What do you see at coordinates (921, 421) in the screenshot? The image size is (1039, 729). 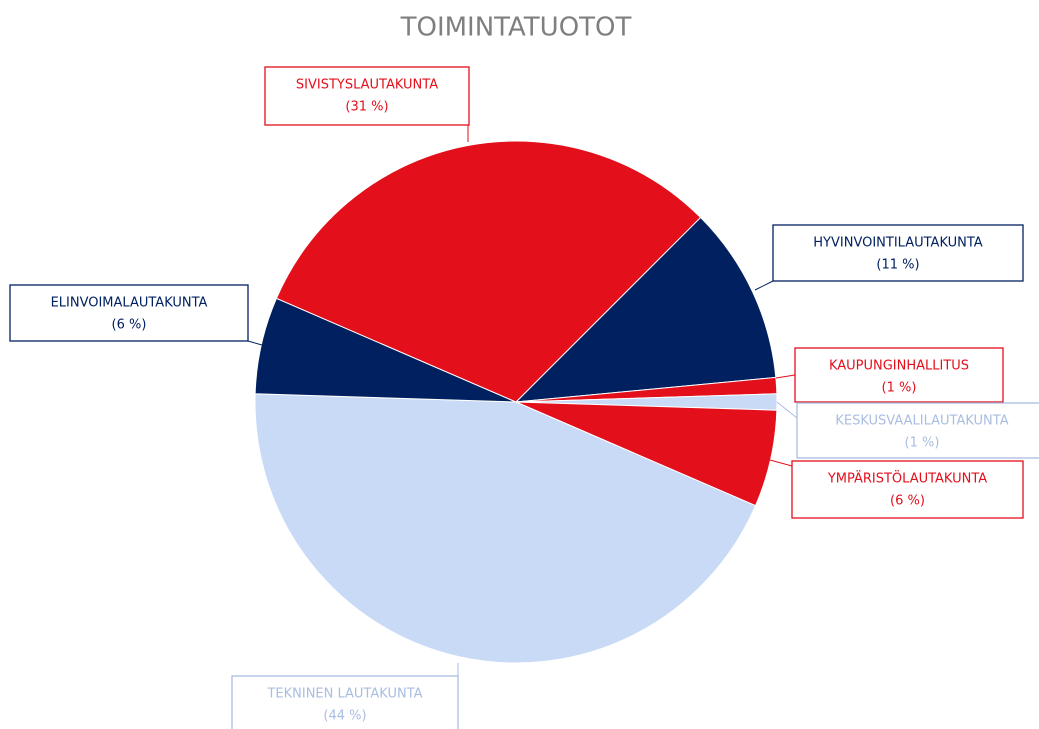 I see `slice-label: KESKUSVAALILAUTAKUNTA` at bounding box center [921, 421].